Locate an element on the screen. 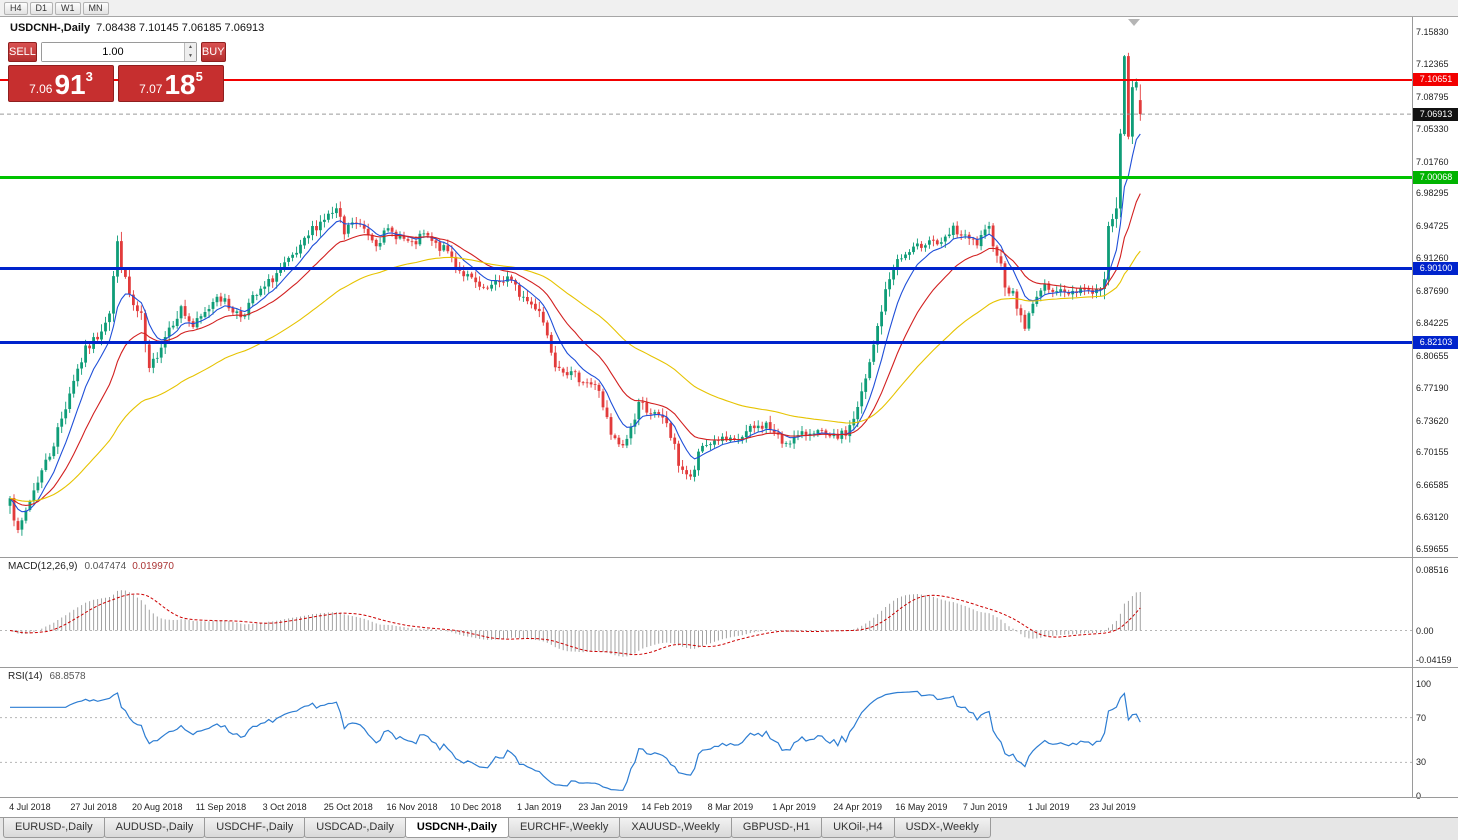 The width and height of the screenshot is (1458, 840). macd-scale-label: 0.08516 is located at coordinates (1432, 570).